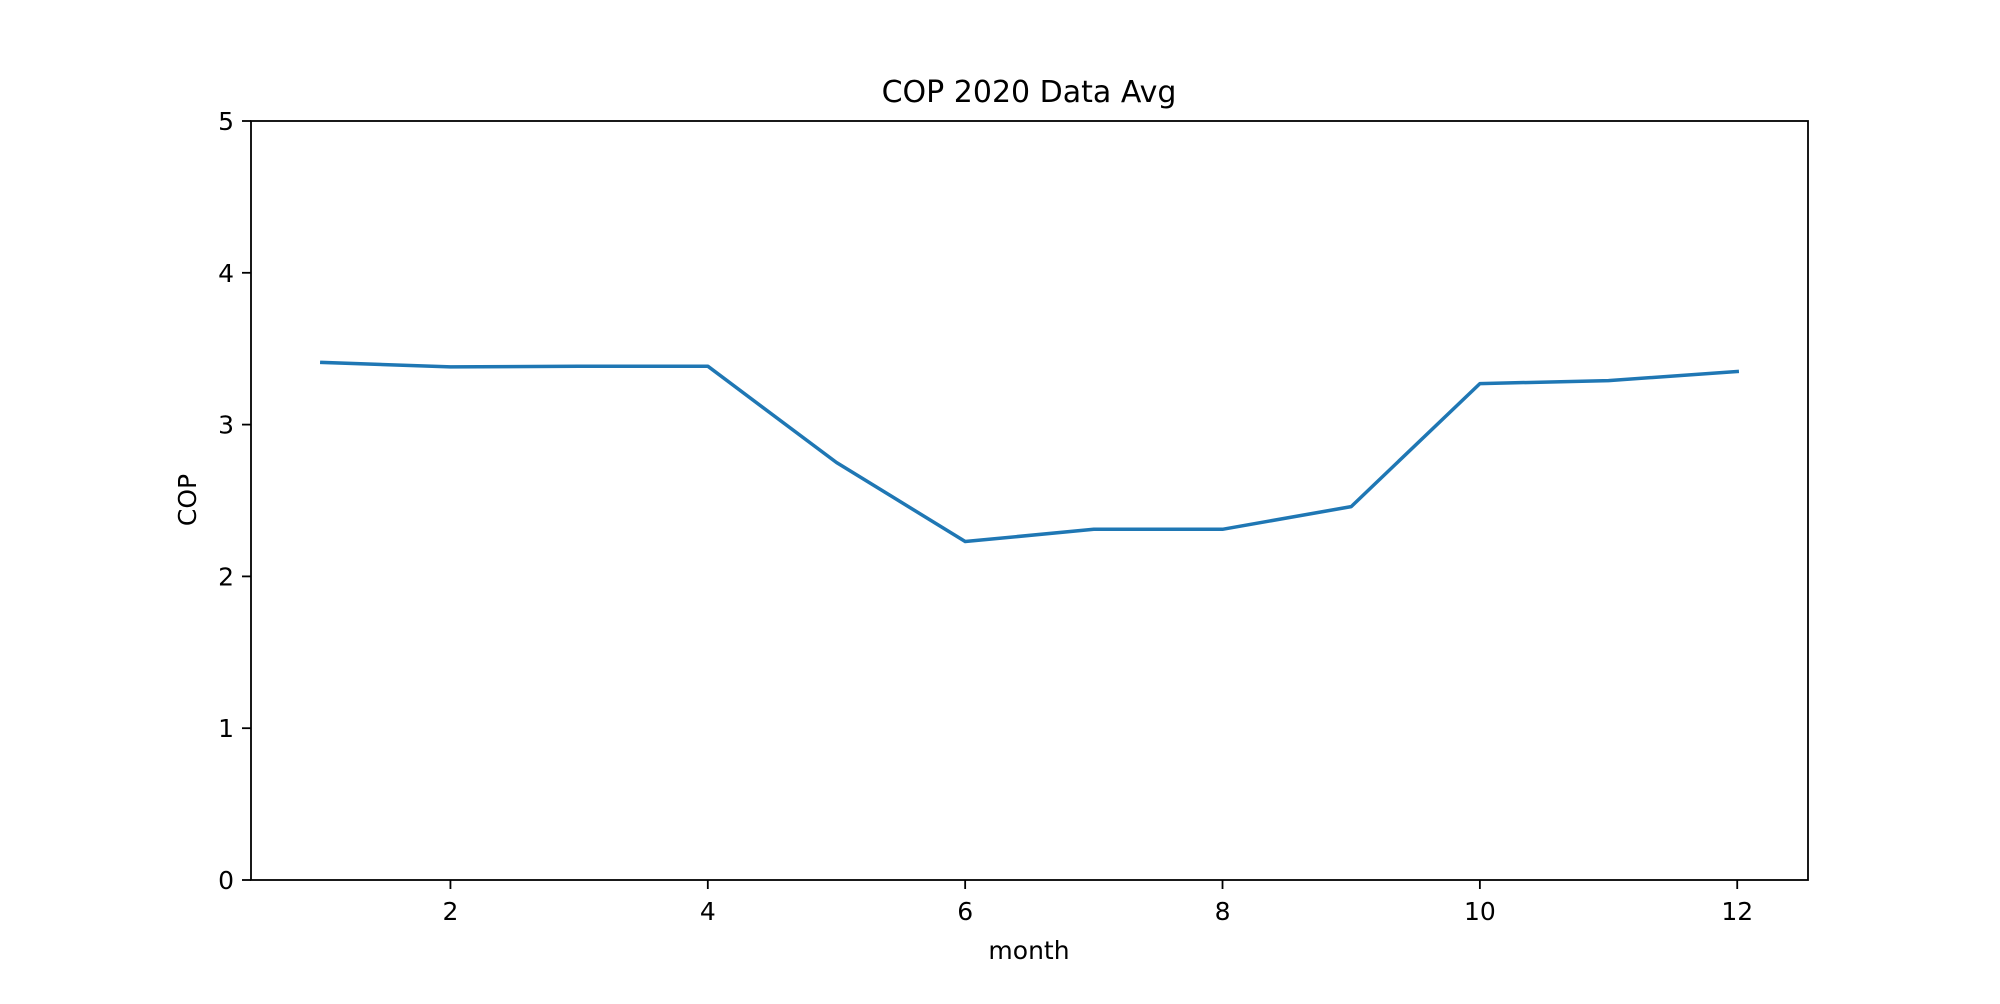 The image size is (2000, 1004). I want to click on y-axis-label: COP, so click(187, 500).